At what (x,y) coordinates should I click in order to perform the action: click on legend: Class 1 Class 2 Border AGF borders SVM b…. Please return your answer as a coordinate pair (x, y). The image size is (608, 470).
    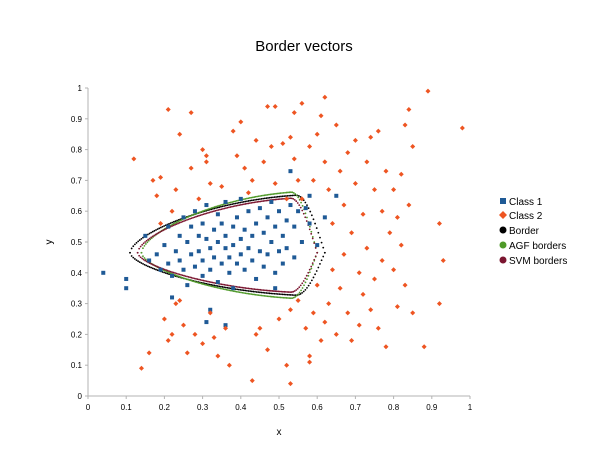
    Looking at the image, I should click on (533, 232).